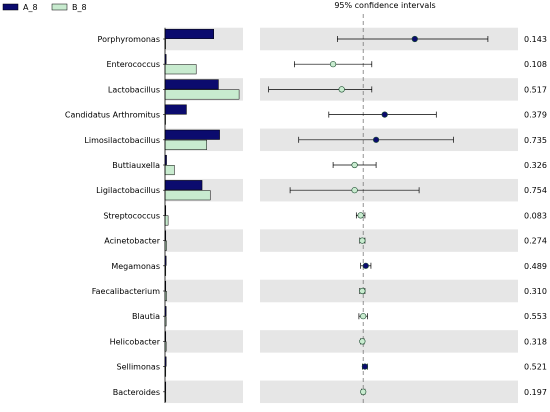 The image size is (550, 412). What do you see at coordinates (362, 291) in the screenshot?
I see `ci-point-faecalibacterium` at bounding box center [362, 291].